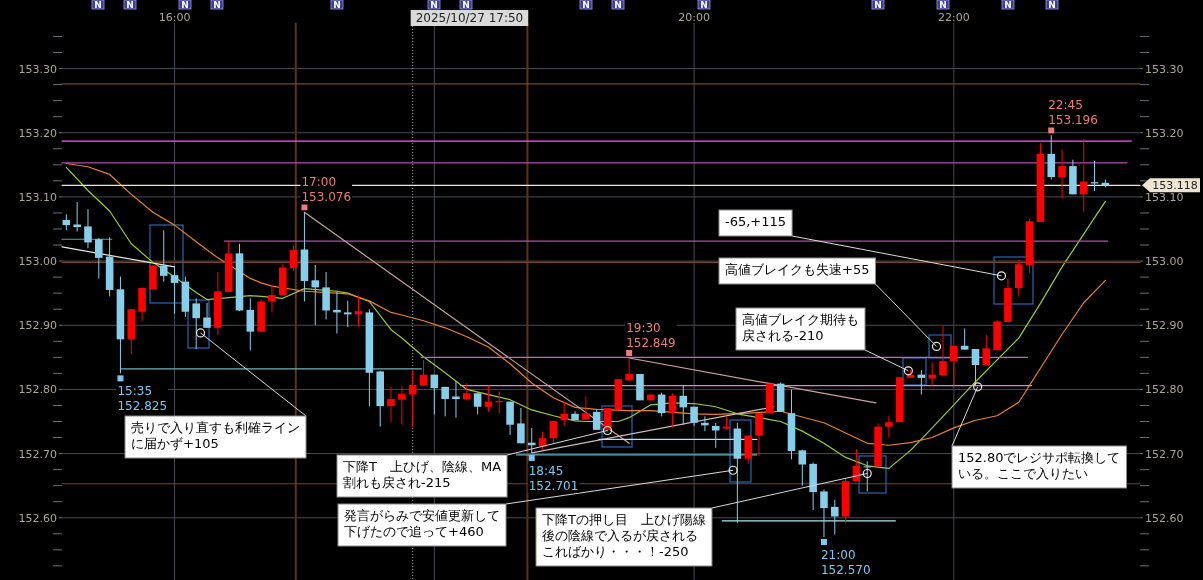  Describe the element at coordinates (1073, 113) in the screenshot. I see `annotation: 22:45 153.196` at that location.